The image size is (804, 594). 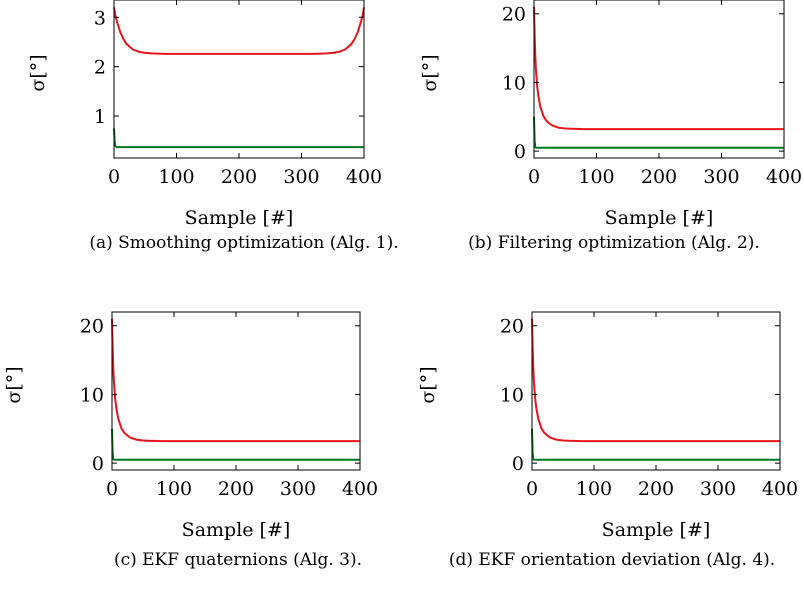 What do you see at coordinates (100, 117) in the screenshot?
I see `y-tick-label: 1` at bounding box center [100, 117].